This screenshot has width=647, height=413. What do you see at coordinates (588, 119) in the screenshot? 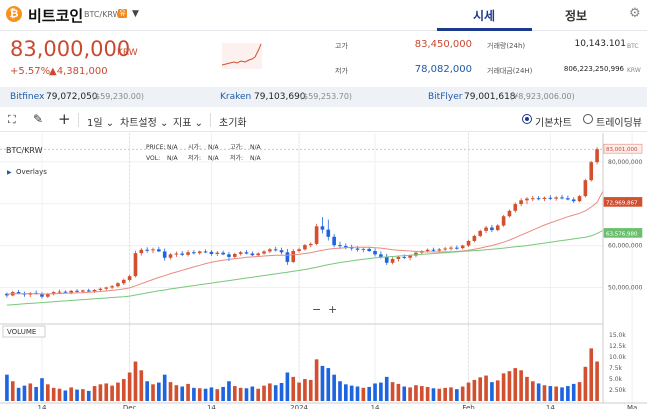
I see `tradingview-radio` at bounding box center [588, 119].